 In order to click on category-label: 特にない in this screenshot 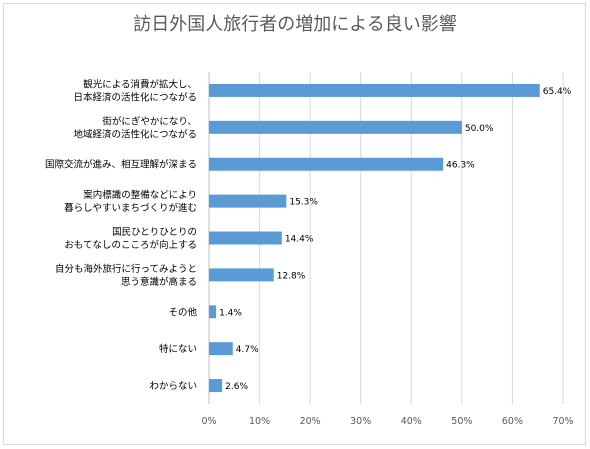, I will do `click(178, 349)`.